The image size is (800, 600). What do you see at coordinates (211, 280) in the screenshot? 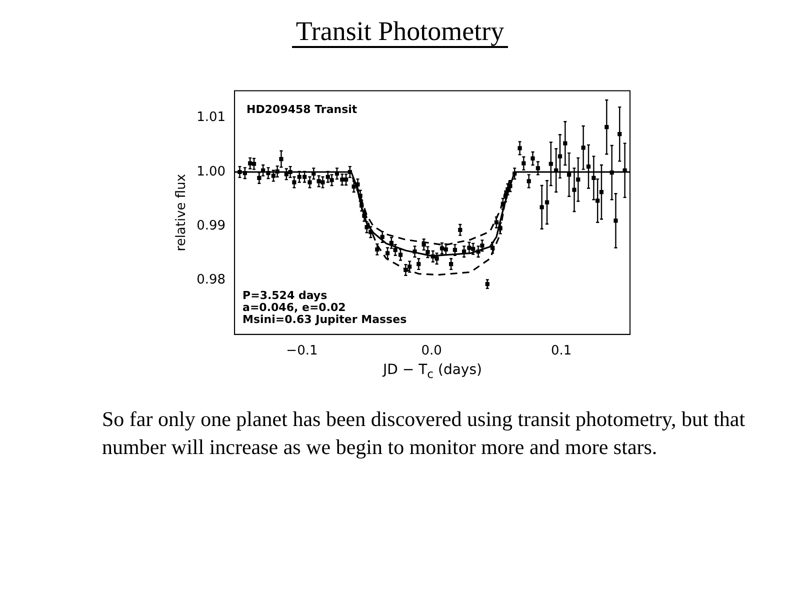
I see `y-tick-label: 0.98` at bounding box center [211, 280].